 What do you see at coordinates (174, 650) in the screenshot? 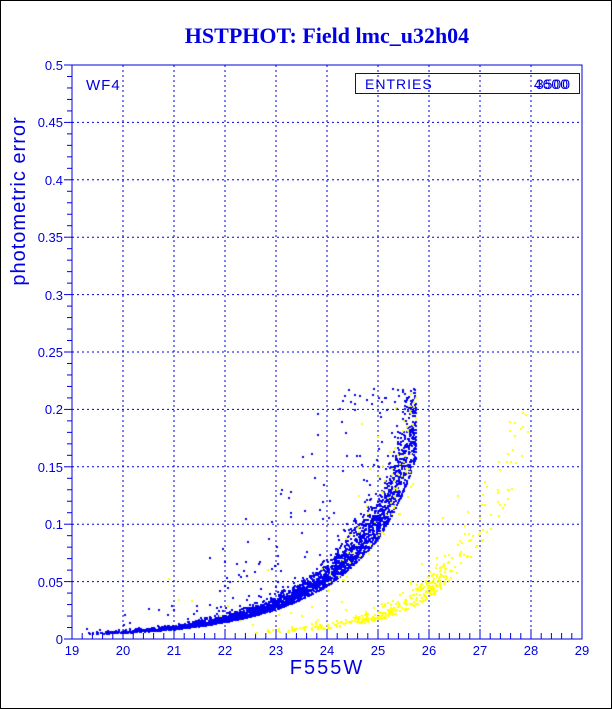
I see `x-tick-label: 21` at bounding box center [174, 650].